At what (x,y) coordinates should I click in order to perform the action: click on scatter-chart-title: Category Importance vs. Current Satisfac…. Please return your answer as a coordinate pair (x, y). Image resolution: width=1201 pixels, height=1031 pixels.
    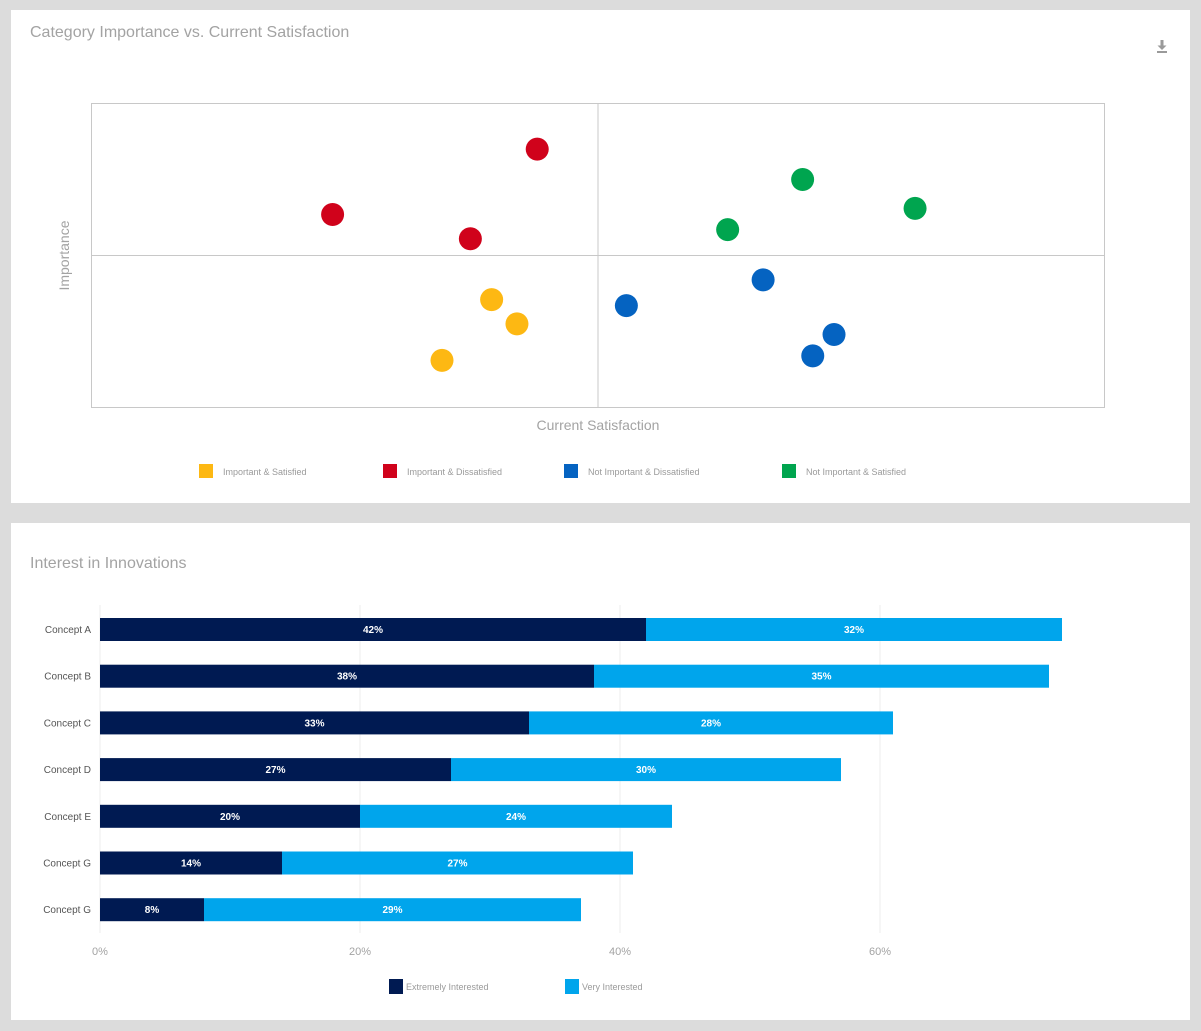
    Looking at the image, I should click on (190, 32).